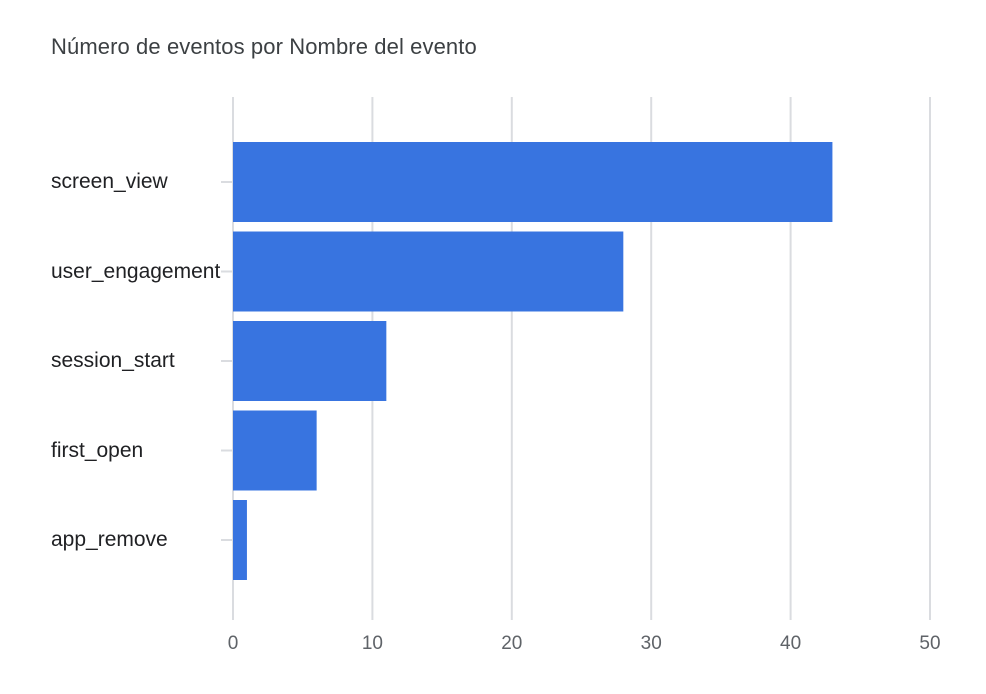 This screenshot has height=694, width=986. Describe the element at coordinates (97, 450) in the screenshot. I see `category-label: first_open` at that location.